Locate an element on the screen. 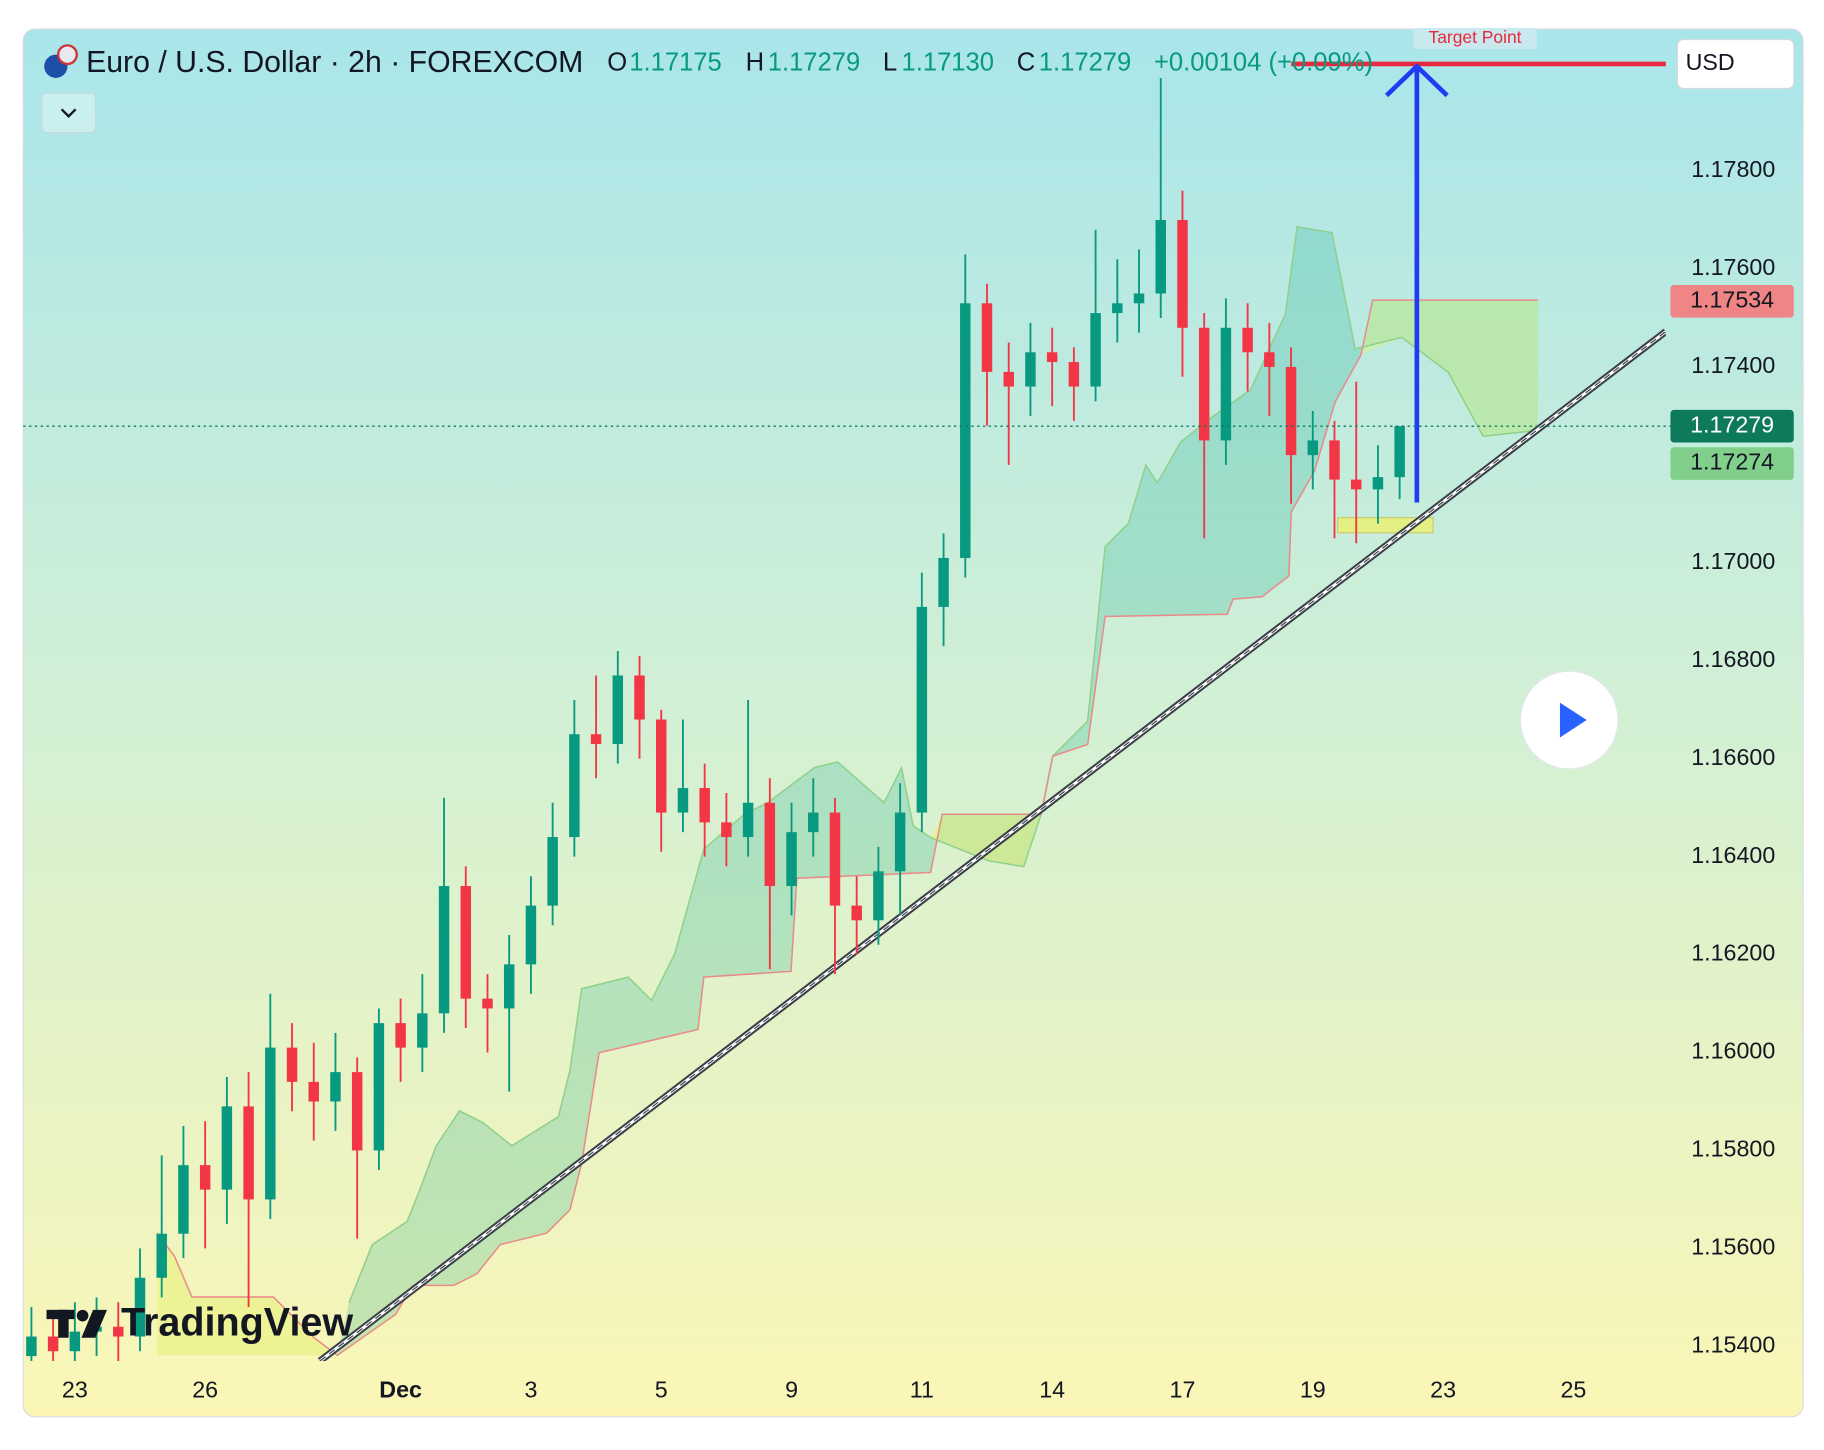  y-tick-label: 1.17000 is located at coordinates (1733, 561).